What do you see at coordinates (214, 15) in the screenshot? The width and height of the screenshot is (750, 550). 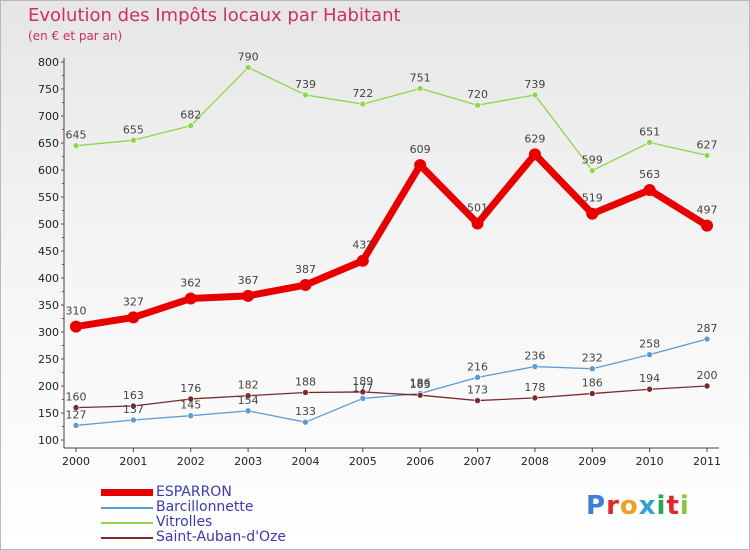 I see `chart-title: Evolution des Impôts locaux par Habitant` at bounding box center [214, 15].